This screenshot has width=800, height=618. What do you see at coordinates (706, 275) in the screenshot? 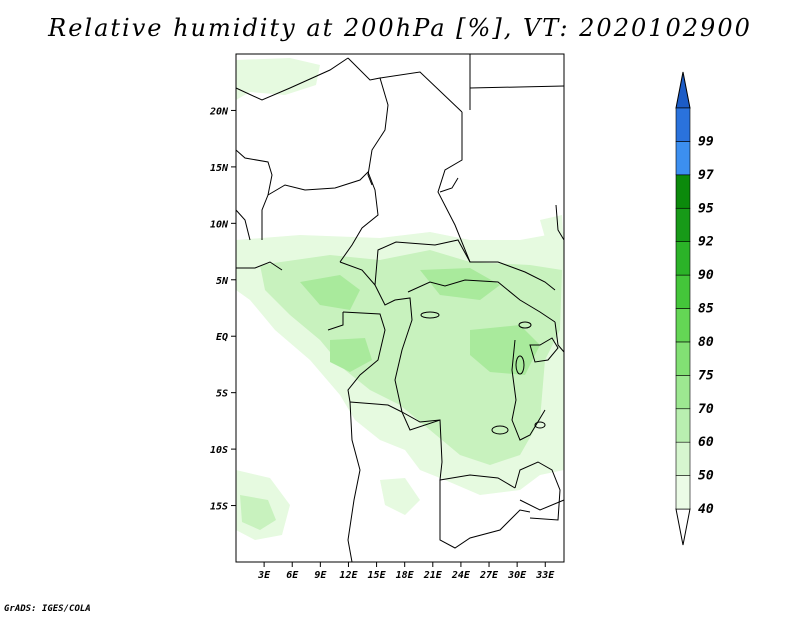
I see `colorbar-label: 90` at bounding box center [706, 275].